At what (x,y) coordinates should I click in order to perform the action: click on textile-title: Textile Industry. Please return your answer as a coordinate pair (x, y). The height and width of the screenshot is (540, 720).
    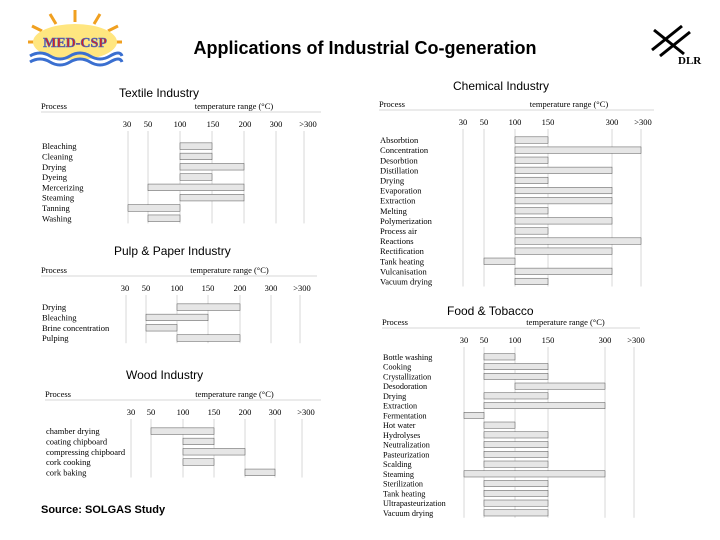
    Looking at the image, I should click on (159, 93).